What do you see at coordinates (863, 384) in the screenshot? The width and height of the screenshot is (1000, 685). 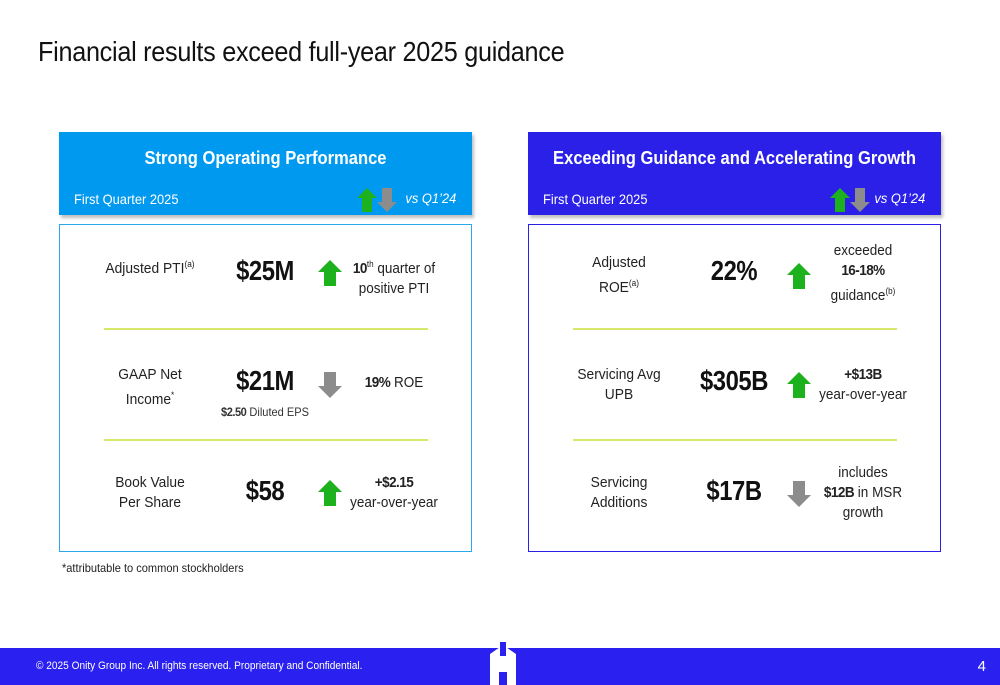 I see `metric-note: +$13B year-over-year` at bounding box center [863, 384].